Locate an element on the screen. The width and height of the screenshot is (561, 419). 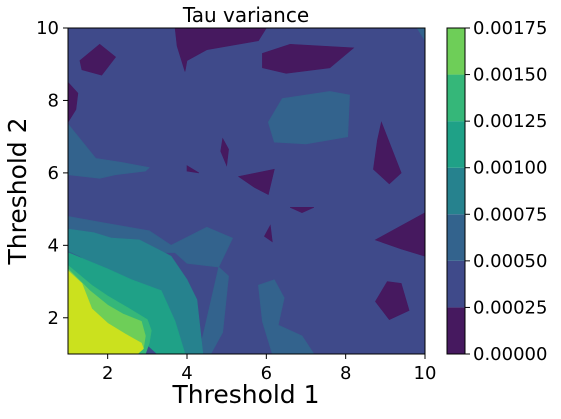
x-tick-label: 10 is located at coordinates (425, 373).